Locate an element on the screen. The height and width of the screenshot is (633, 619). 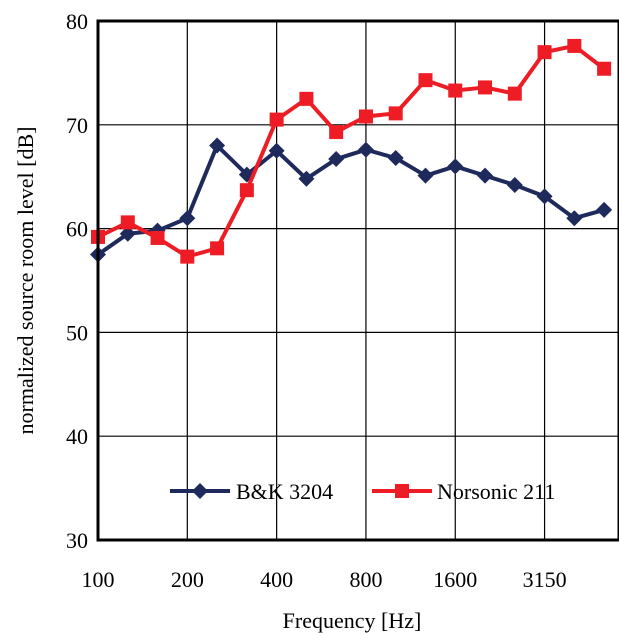
x-axis-ticks: 100 200 400 800 1600 3150 is located at coordinates (324, 579).